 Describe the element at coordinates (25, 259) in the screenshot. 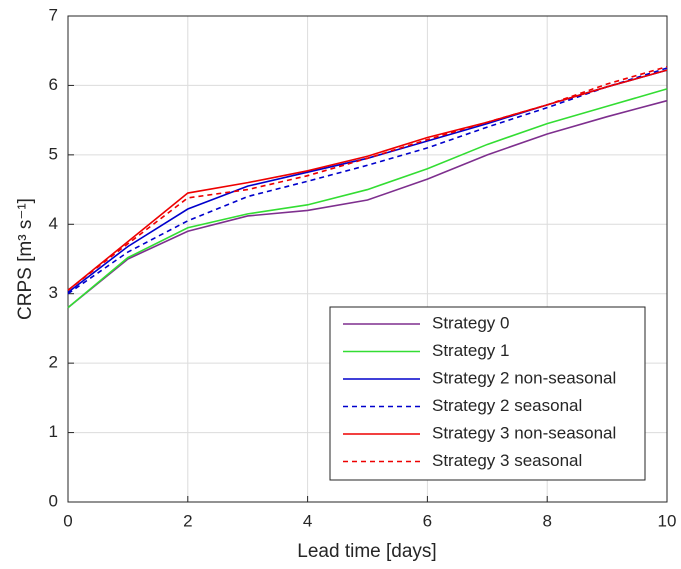

I see `y-axis-label: CRPS [m³ s⁻¹]` at that location.